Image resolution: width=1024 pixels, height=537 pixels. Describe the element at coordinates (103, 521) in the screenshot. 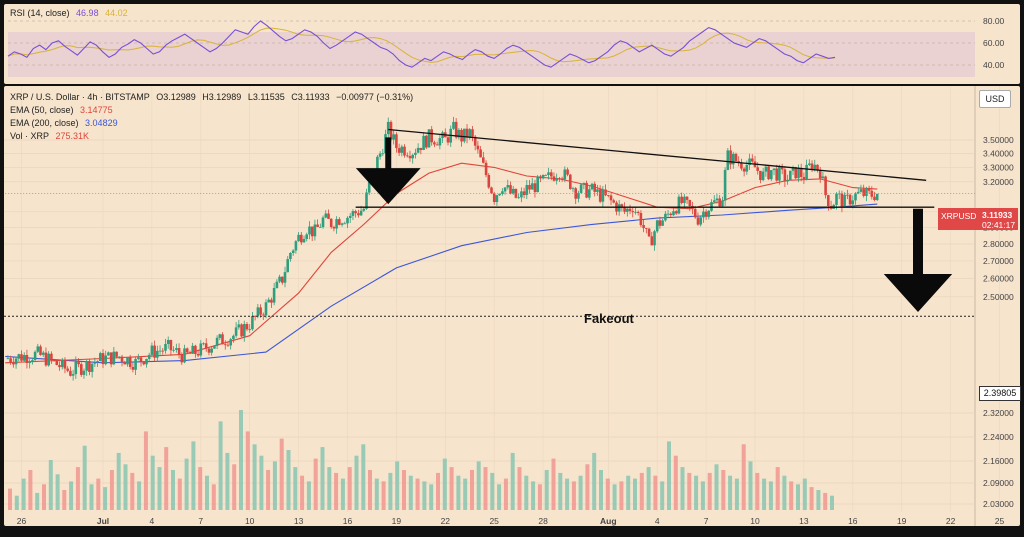

I see `time-tick-label: Jul` at that location.